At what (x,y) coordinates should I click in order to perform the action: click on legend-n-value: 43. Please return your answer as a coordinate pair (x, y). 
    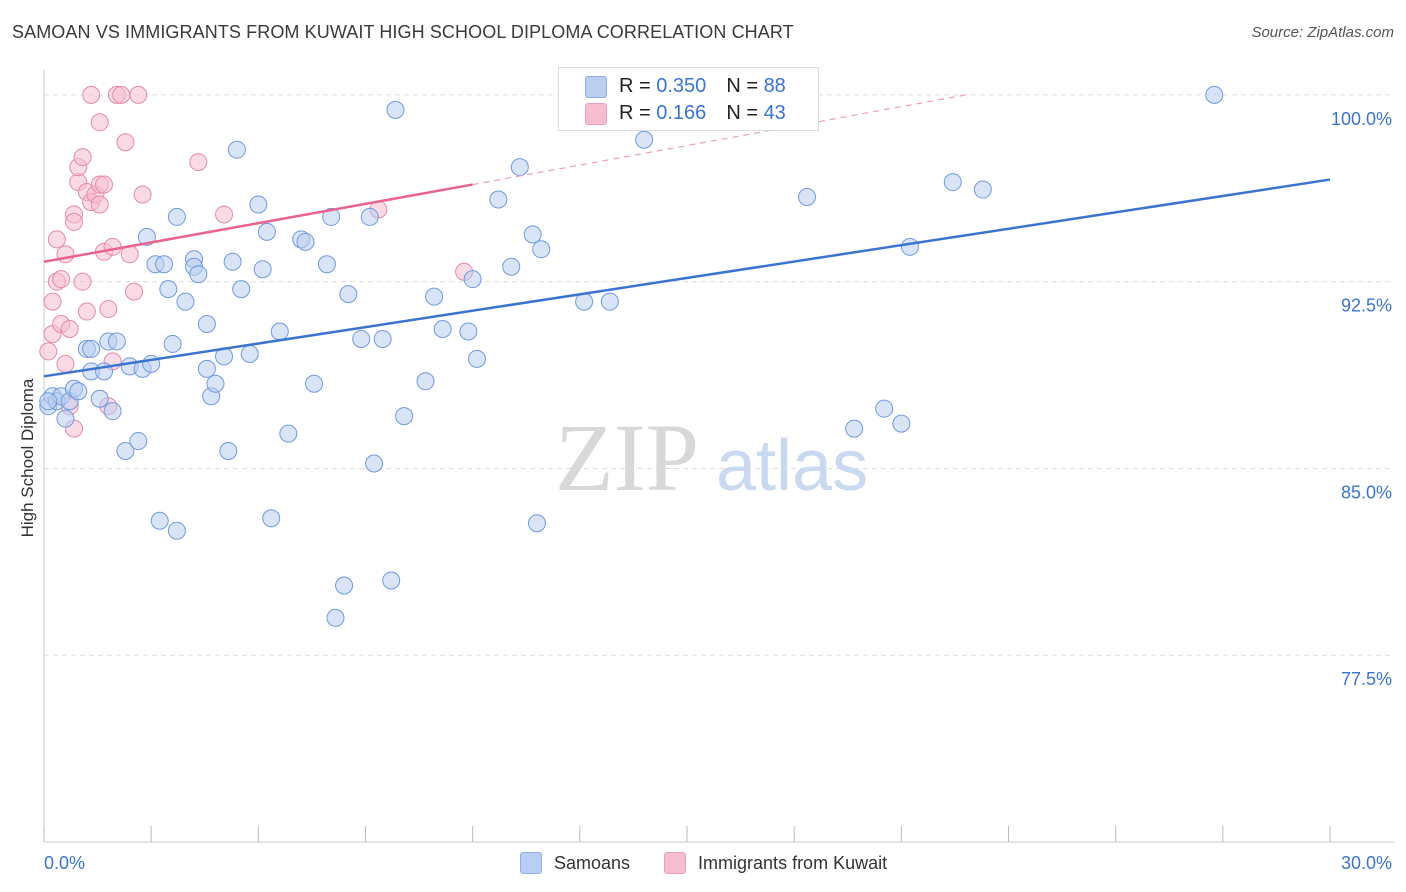
    Looking at the image, I should click on (774, 112).